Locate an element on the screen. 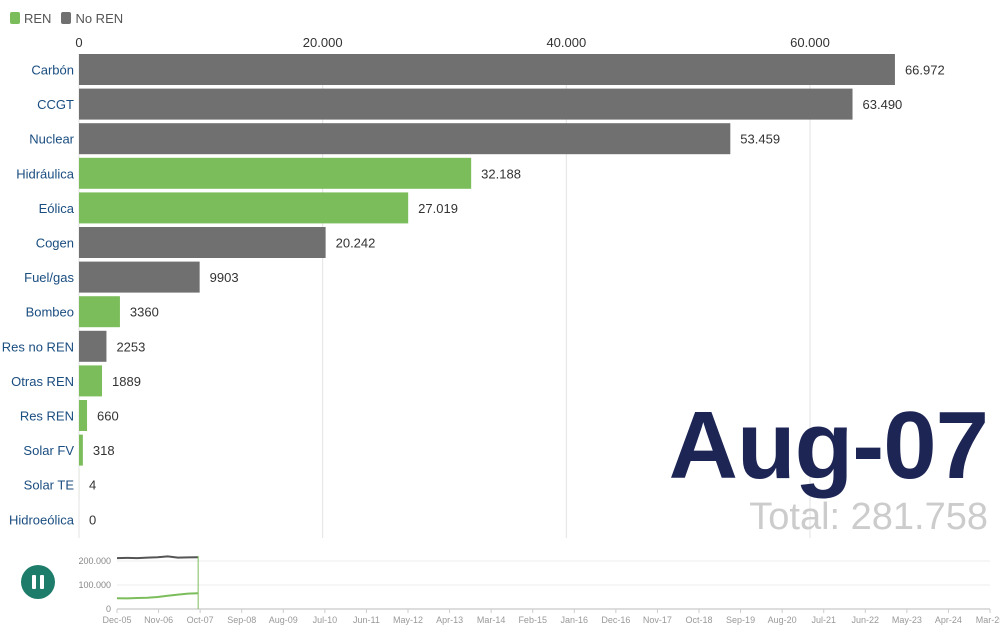  timeline-month-label: Jan-16 is located at coordinates (575, 620).